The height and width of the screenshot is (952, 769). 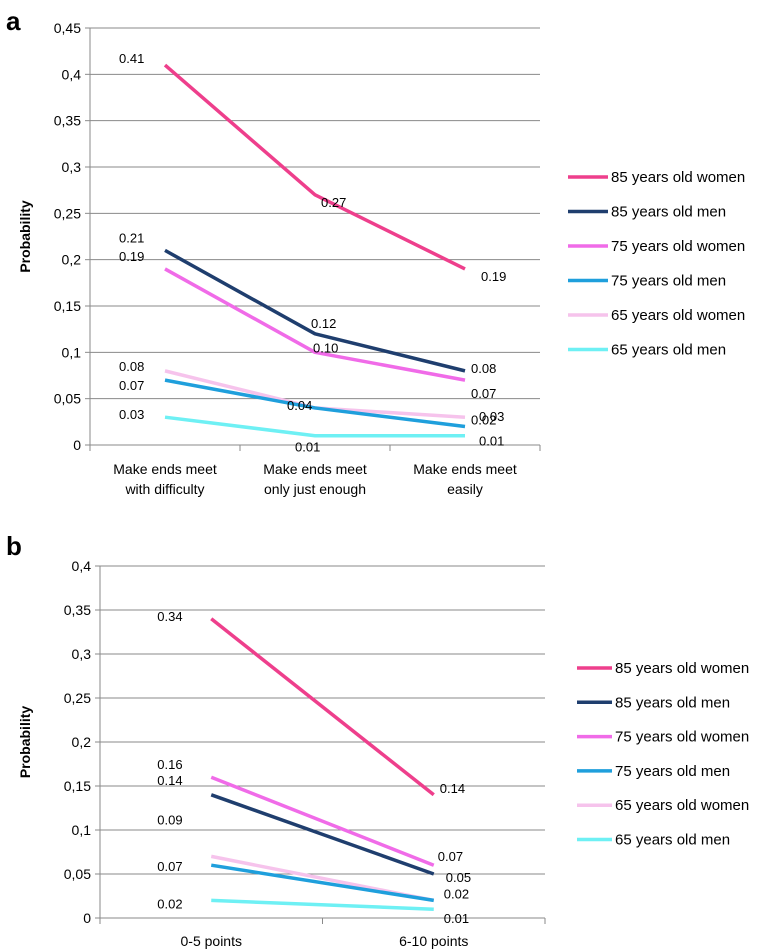 What do you see at coordinates (323, 323) in the screenshot?
I see `data-label: 0.12` at bounding box center [323, 323].